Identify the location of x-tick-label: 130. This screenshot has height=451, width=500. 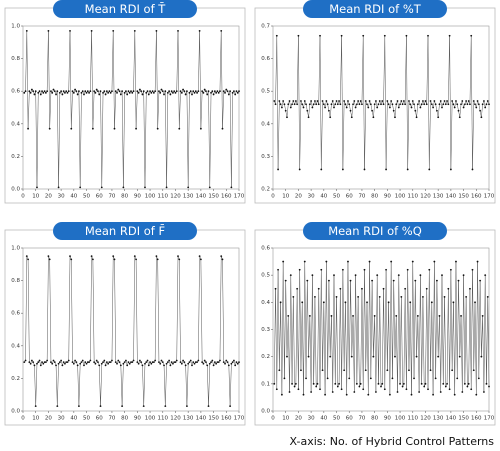
(438, 197).